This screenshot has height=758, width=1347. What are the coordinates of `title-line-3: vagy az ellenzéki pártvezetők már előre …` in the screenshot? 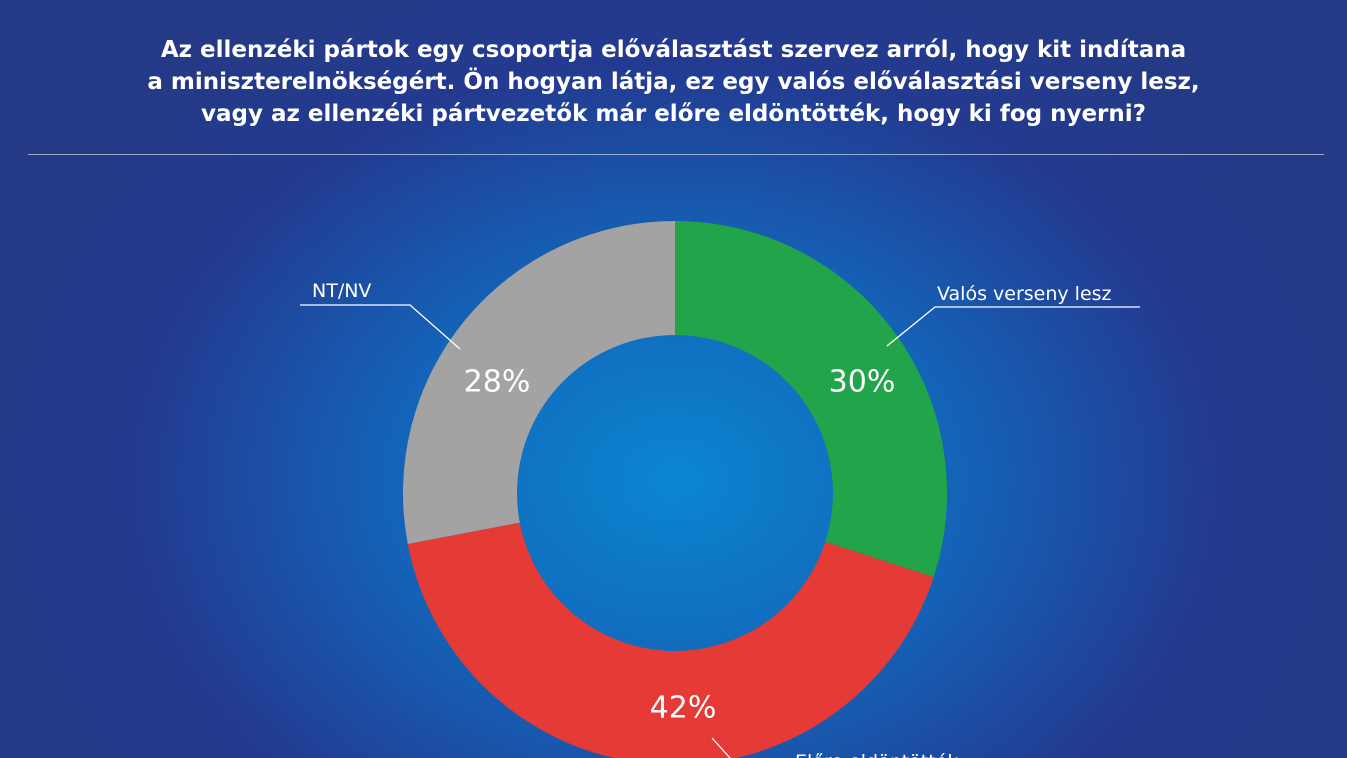 It's located at (673, 114).